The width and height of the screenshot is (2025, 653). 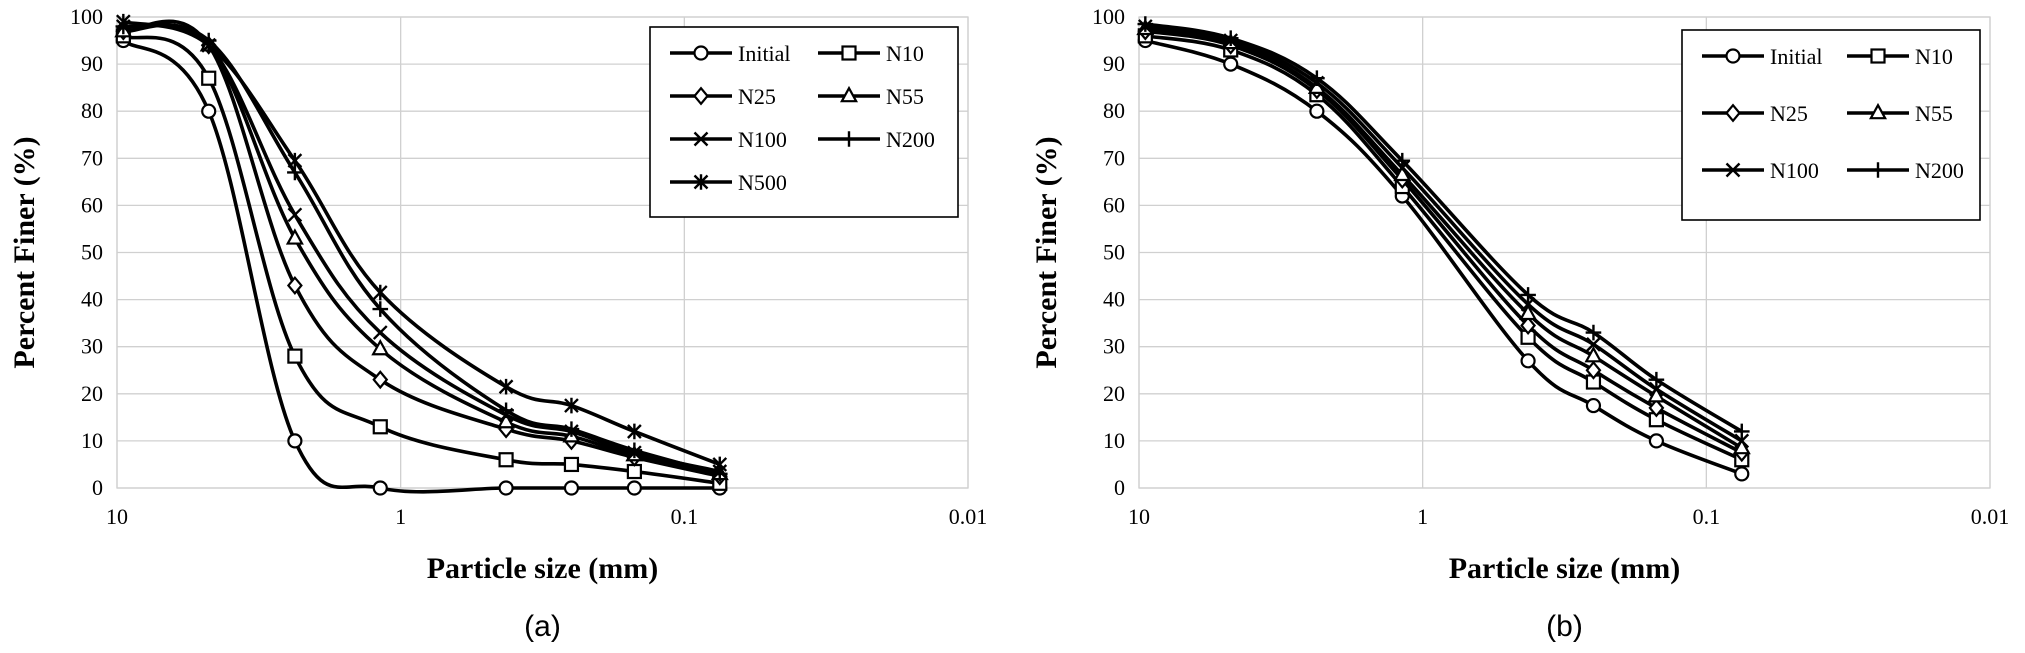 What do you see at coordinates (728, 182) in the screenshot?
I see `legend-item-n500: N500` at bounding box center [728, 182].